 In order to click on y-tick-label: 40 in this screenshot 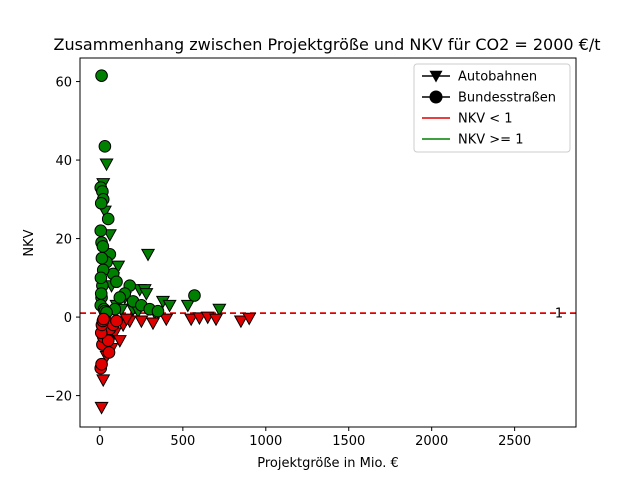, I will do `click(63, 161)`.